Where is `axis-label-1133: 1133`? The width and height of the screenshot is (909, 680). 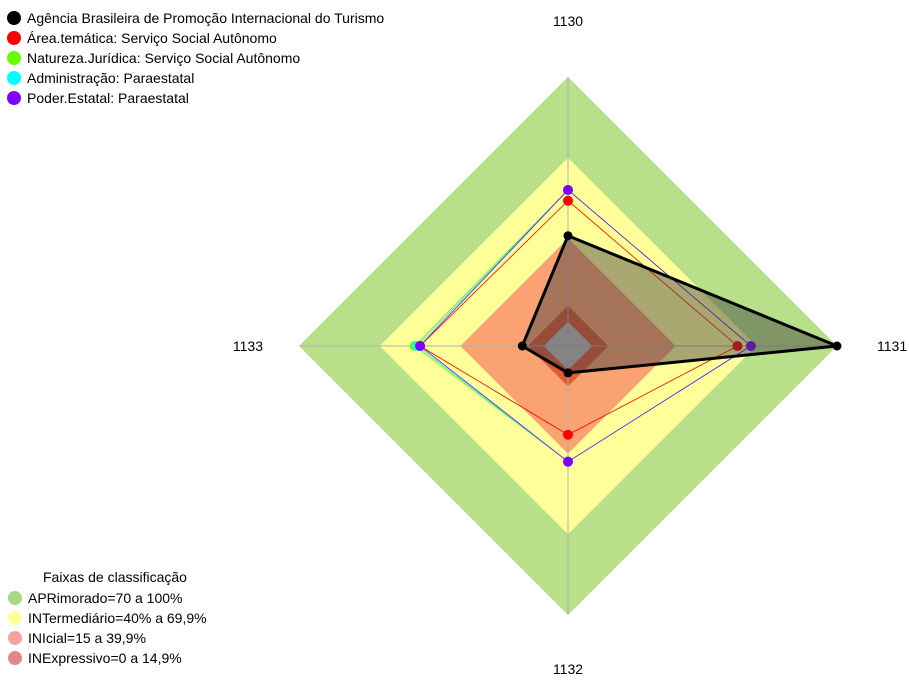
axis-label-1133: 1133 is located at coordinates (248, 346).